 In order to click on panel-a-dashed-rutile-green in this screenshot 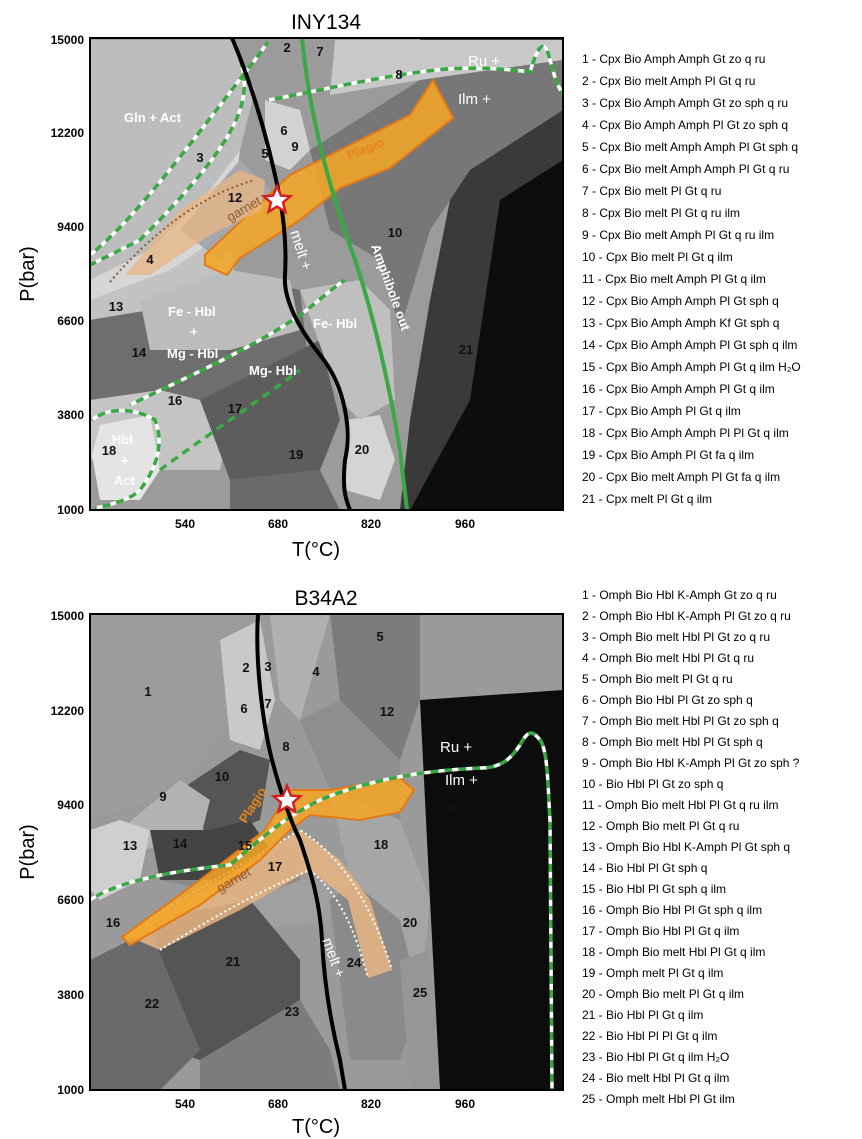, I will do `click(415, 73)`.